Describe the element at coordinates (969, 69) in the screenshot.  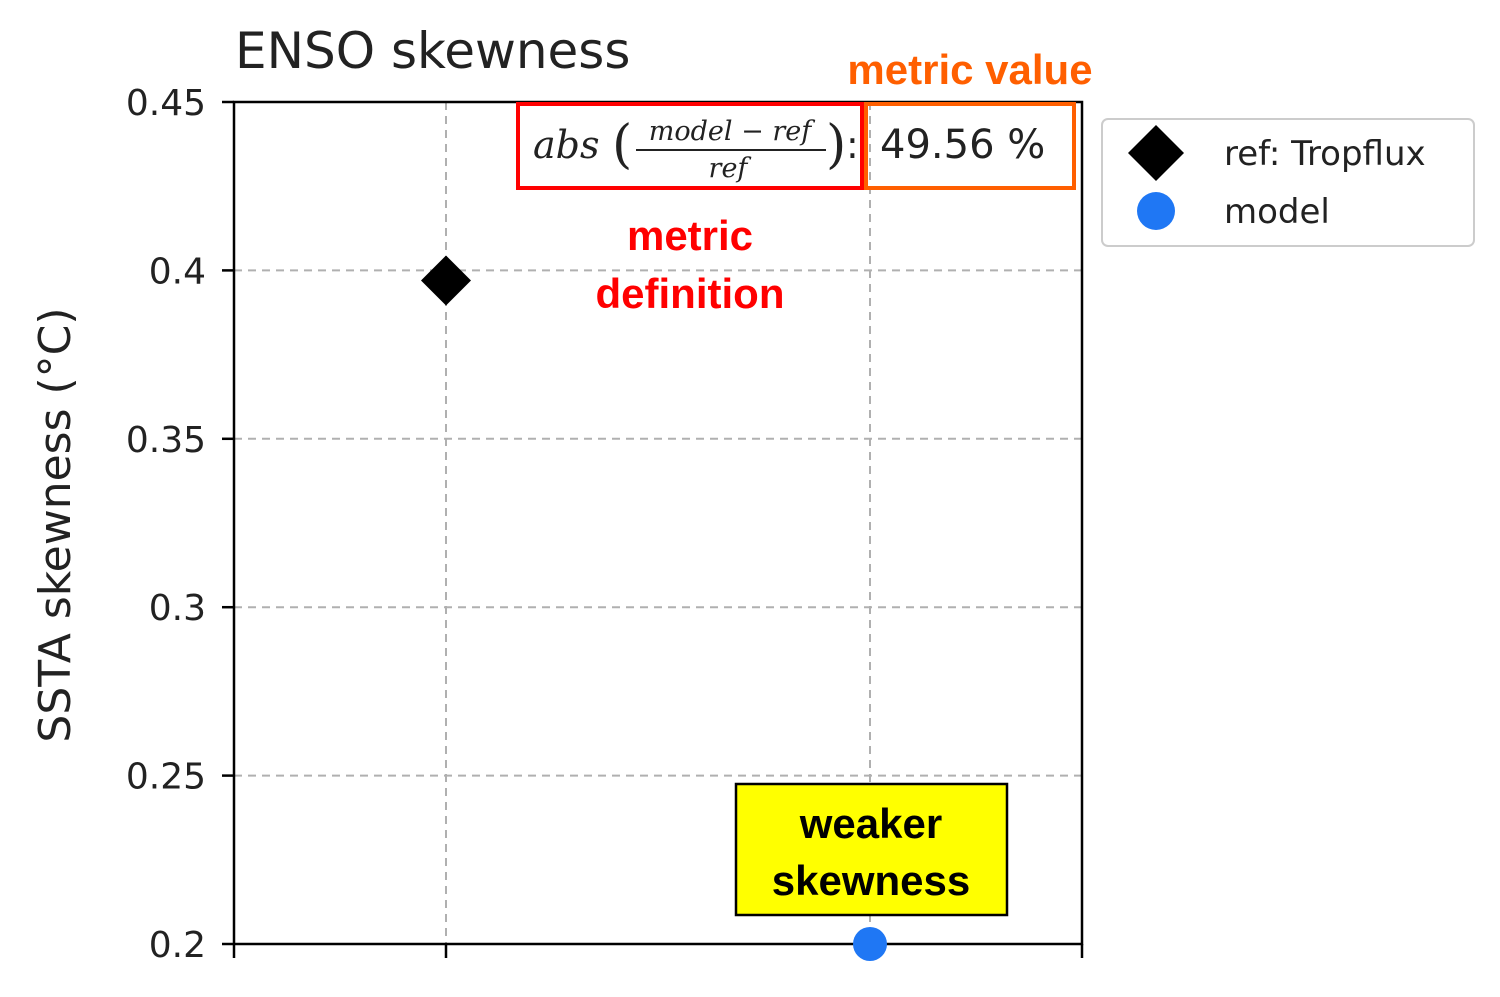
I see `metric-value-annotation: metric value` at that location.